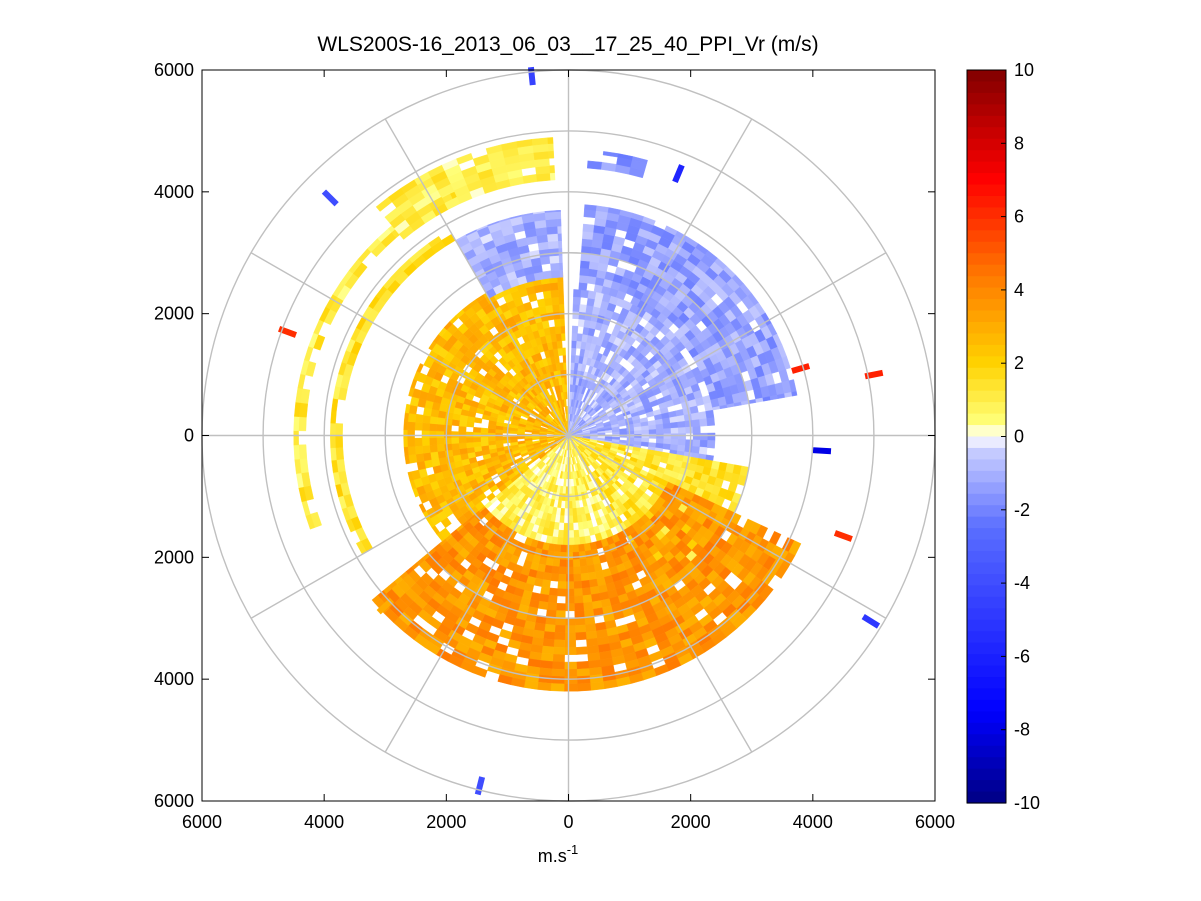 Image resolution: width=1201 pixels, height=901 pixels. I want to click on x-tick-label: 6000, so click(935, 822).